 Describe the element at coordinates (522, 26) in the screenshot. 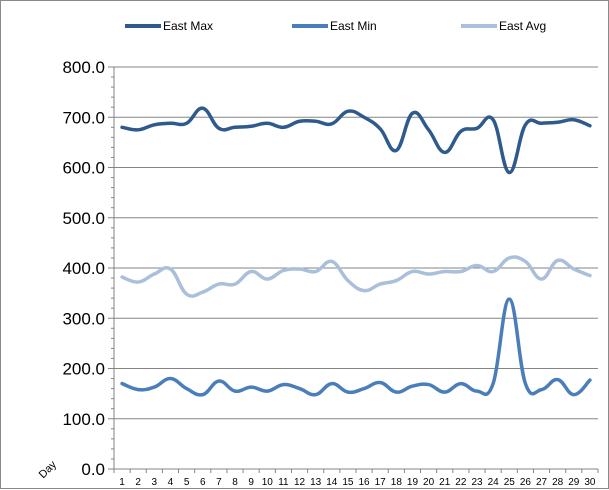

I see `legend-label-east-avg: East Avg` at that location.